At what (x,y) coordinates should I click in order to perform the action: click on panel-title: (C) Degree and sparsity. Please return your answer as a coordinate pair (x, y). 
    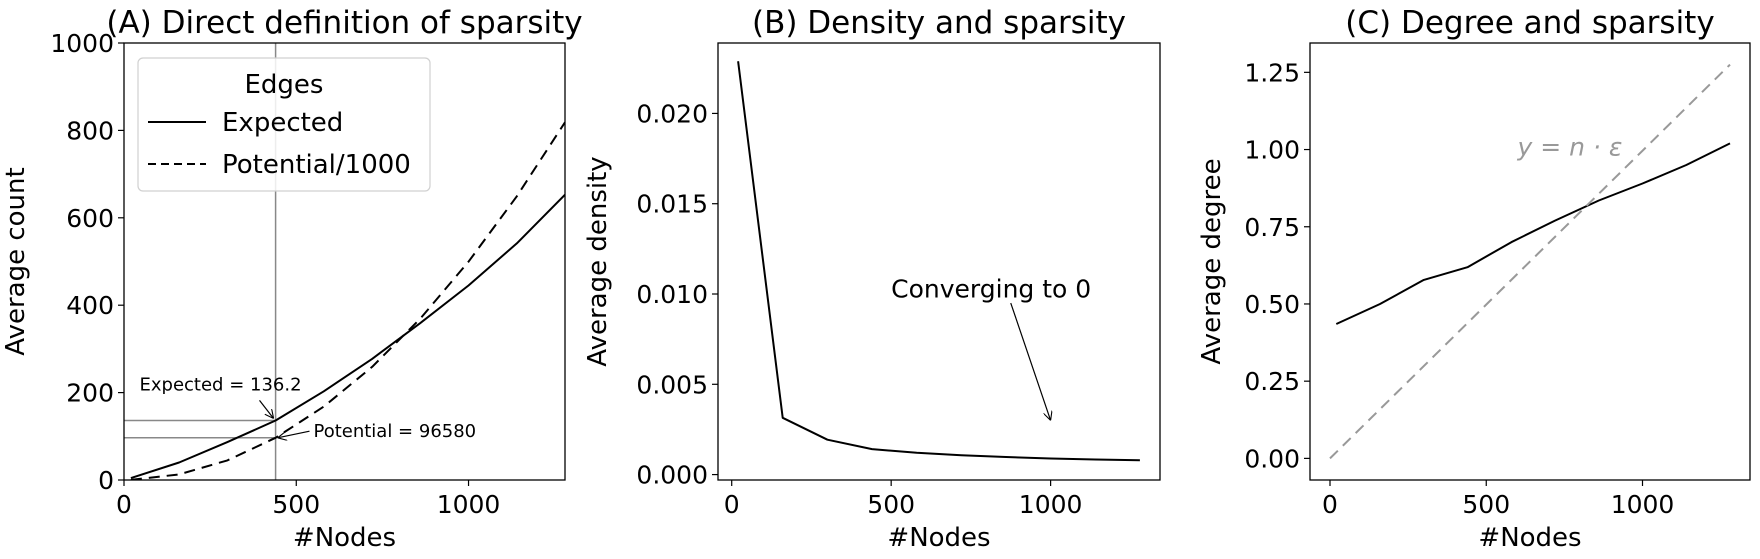
    Looking at the image, I should click on (1529, 23).